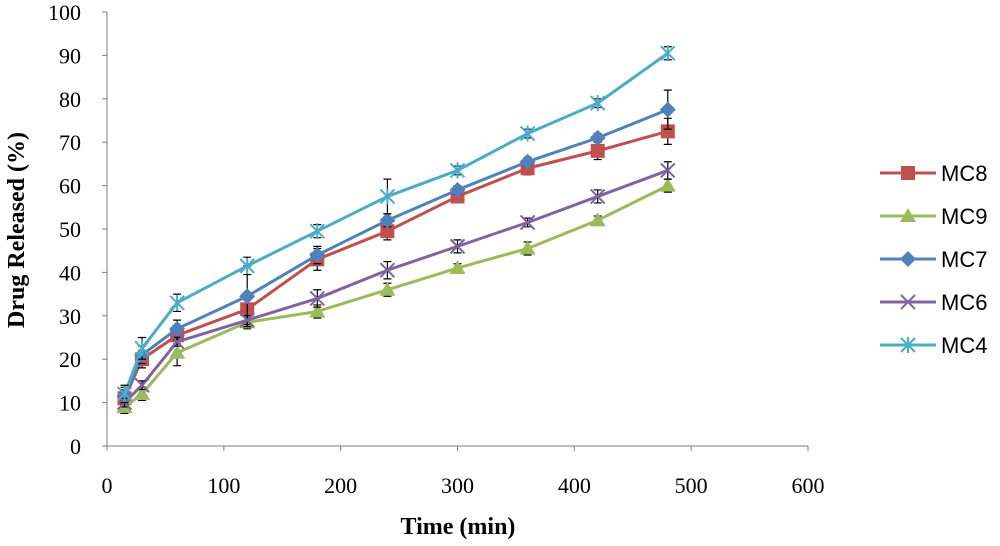 The height and width of the screenshot is (546, 1000). What do you see at coordinates (908, 345) in the screenshot?
I see `legend-marker-mc4` at bounding box center [908, 345].